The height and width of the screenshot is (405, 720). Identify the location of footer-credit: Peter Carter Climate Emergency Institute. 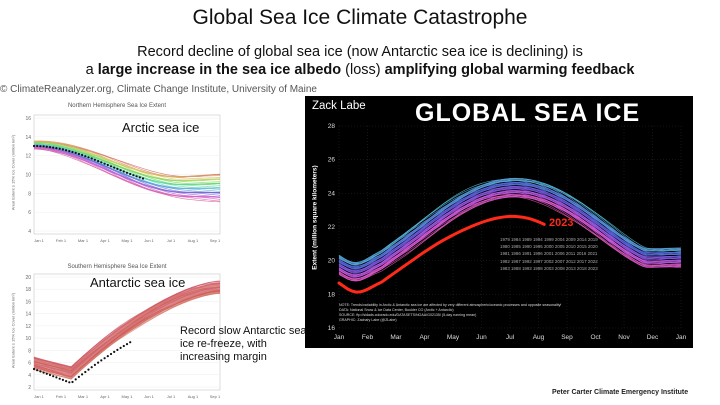
(620, 392).